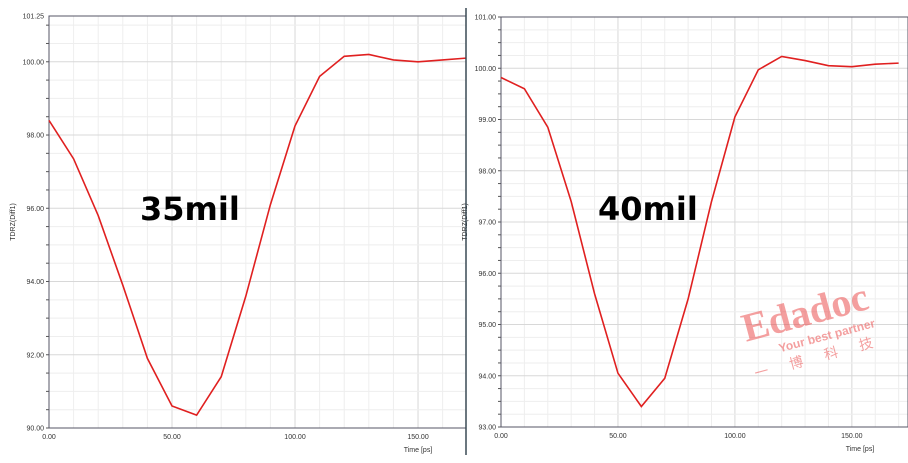  Describe the element at coordinates (648, 209) in the screenshot. I see `annotation-label: 40mil` at that location.